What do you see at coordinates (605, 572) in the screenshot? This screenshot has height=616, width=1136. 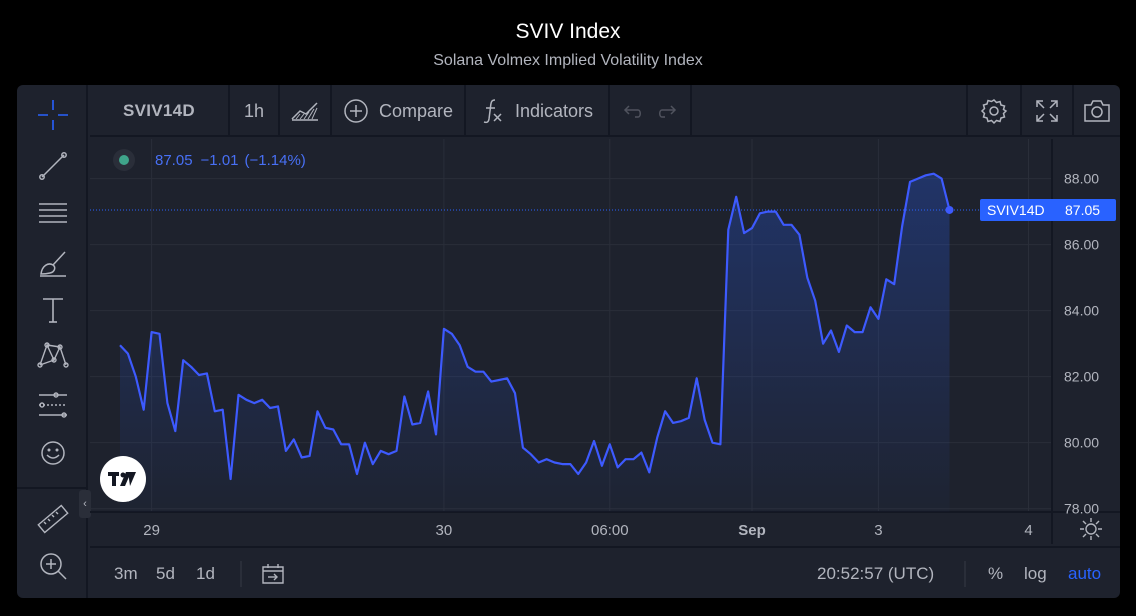 I see `bottom-toolbar: 3m 5d 1d 20:52:57 (UTC) % log auto` at bounding box center [605, 572].